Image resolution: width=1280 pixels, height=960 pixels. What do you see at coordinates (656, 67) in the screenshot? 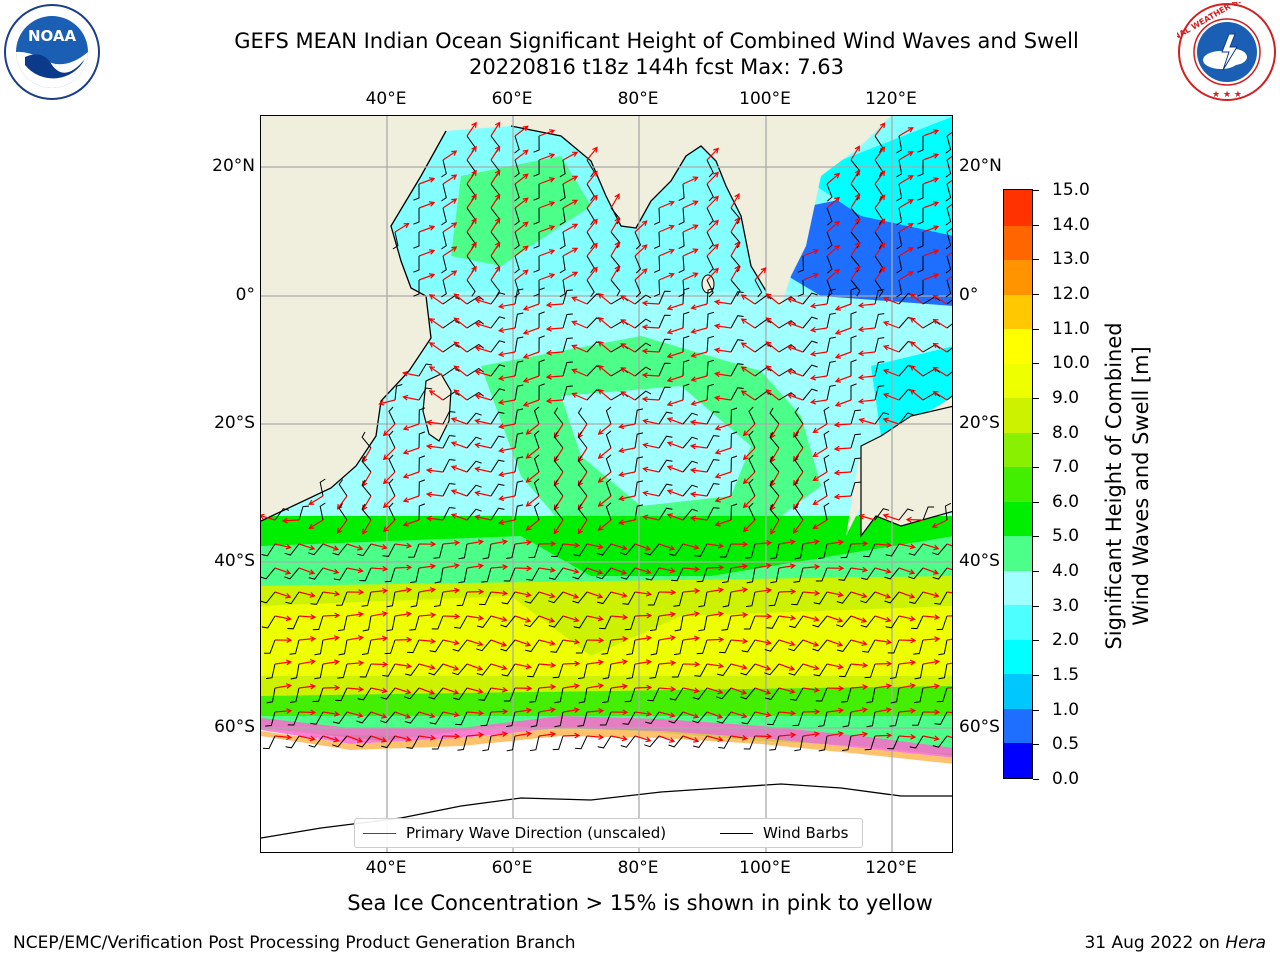
I see `chart-subtitle: 20220816 t18z 144h fcst Max: 7.63` at bounding box center [656, 67].